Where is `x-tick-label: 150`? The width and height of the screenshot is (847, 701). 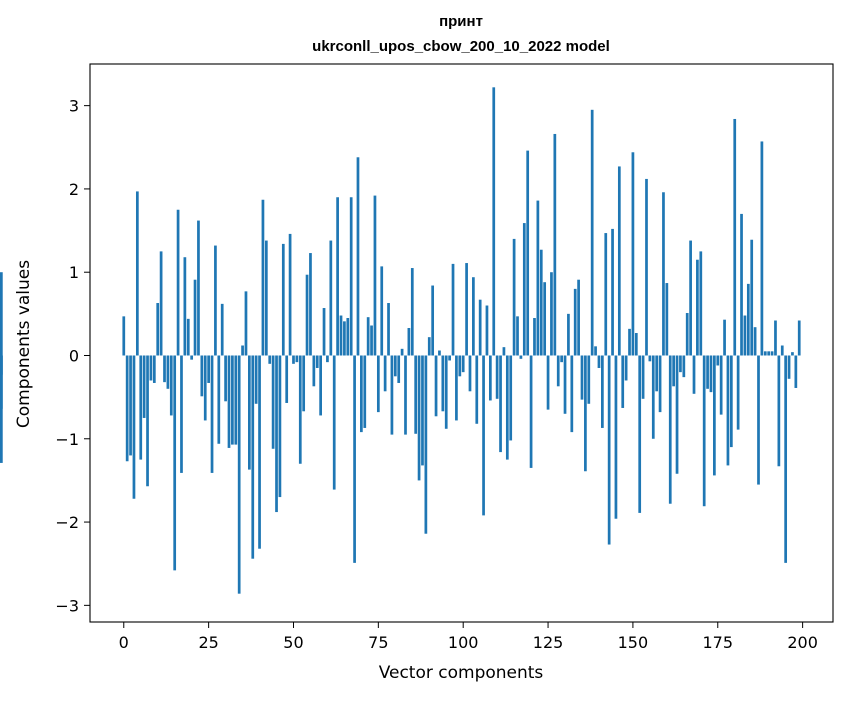
x-tick-label: 150 is located at coordinates (633, 642).